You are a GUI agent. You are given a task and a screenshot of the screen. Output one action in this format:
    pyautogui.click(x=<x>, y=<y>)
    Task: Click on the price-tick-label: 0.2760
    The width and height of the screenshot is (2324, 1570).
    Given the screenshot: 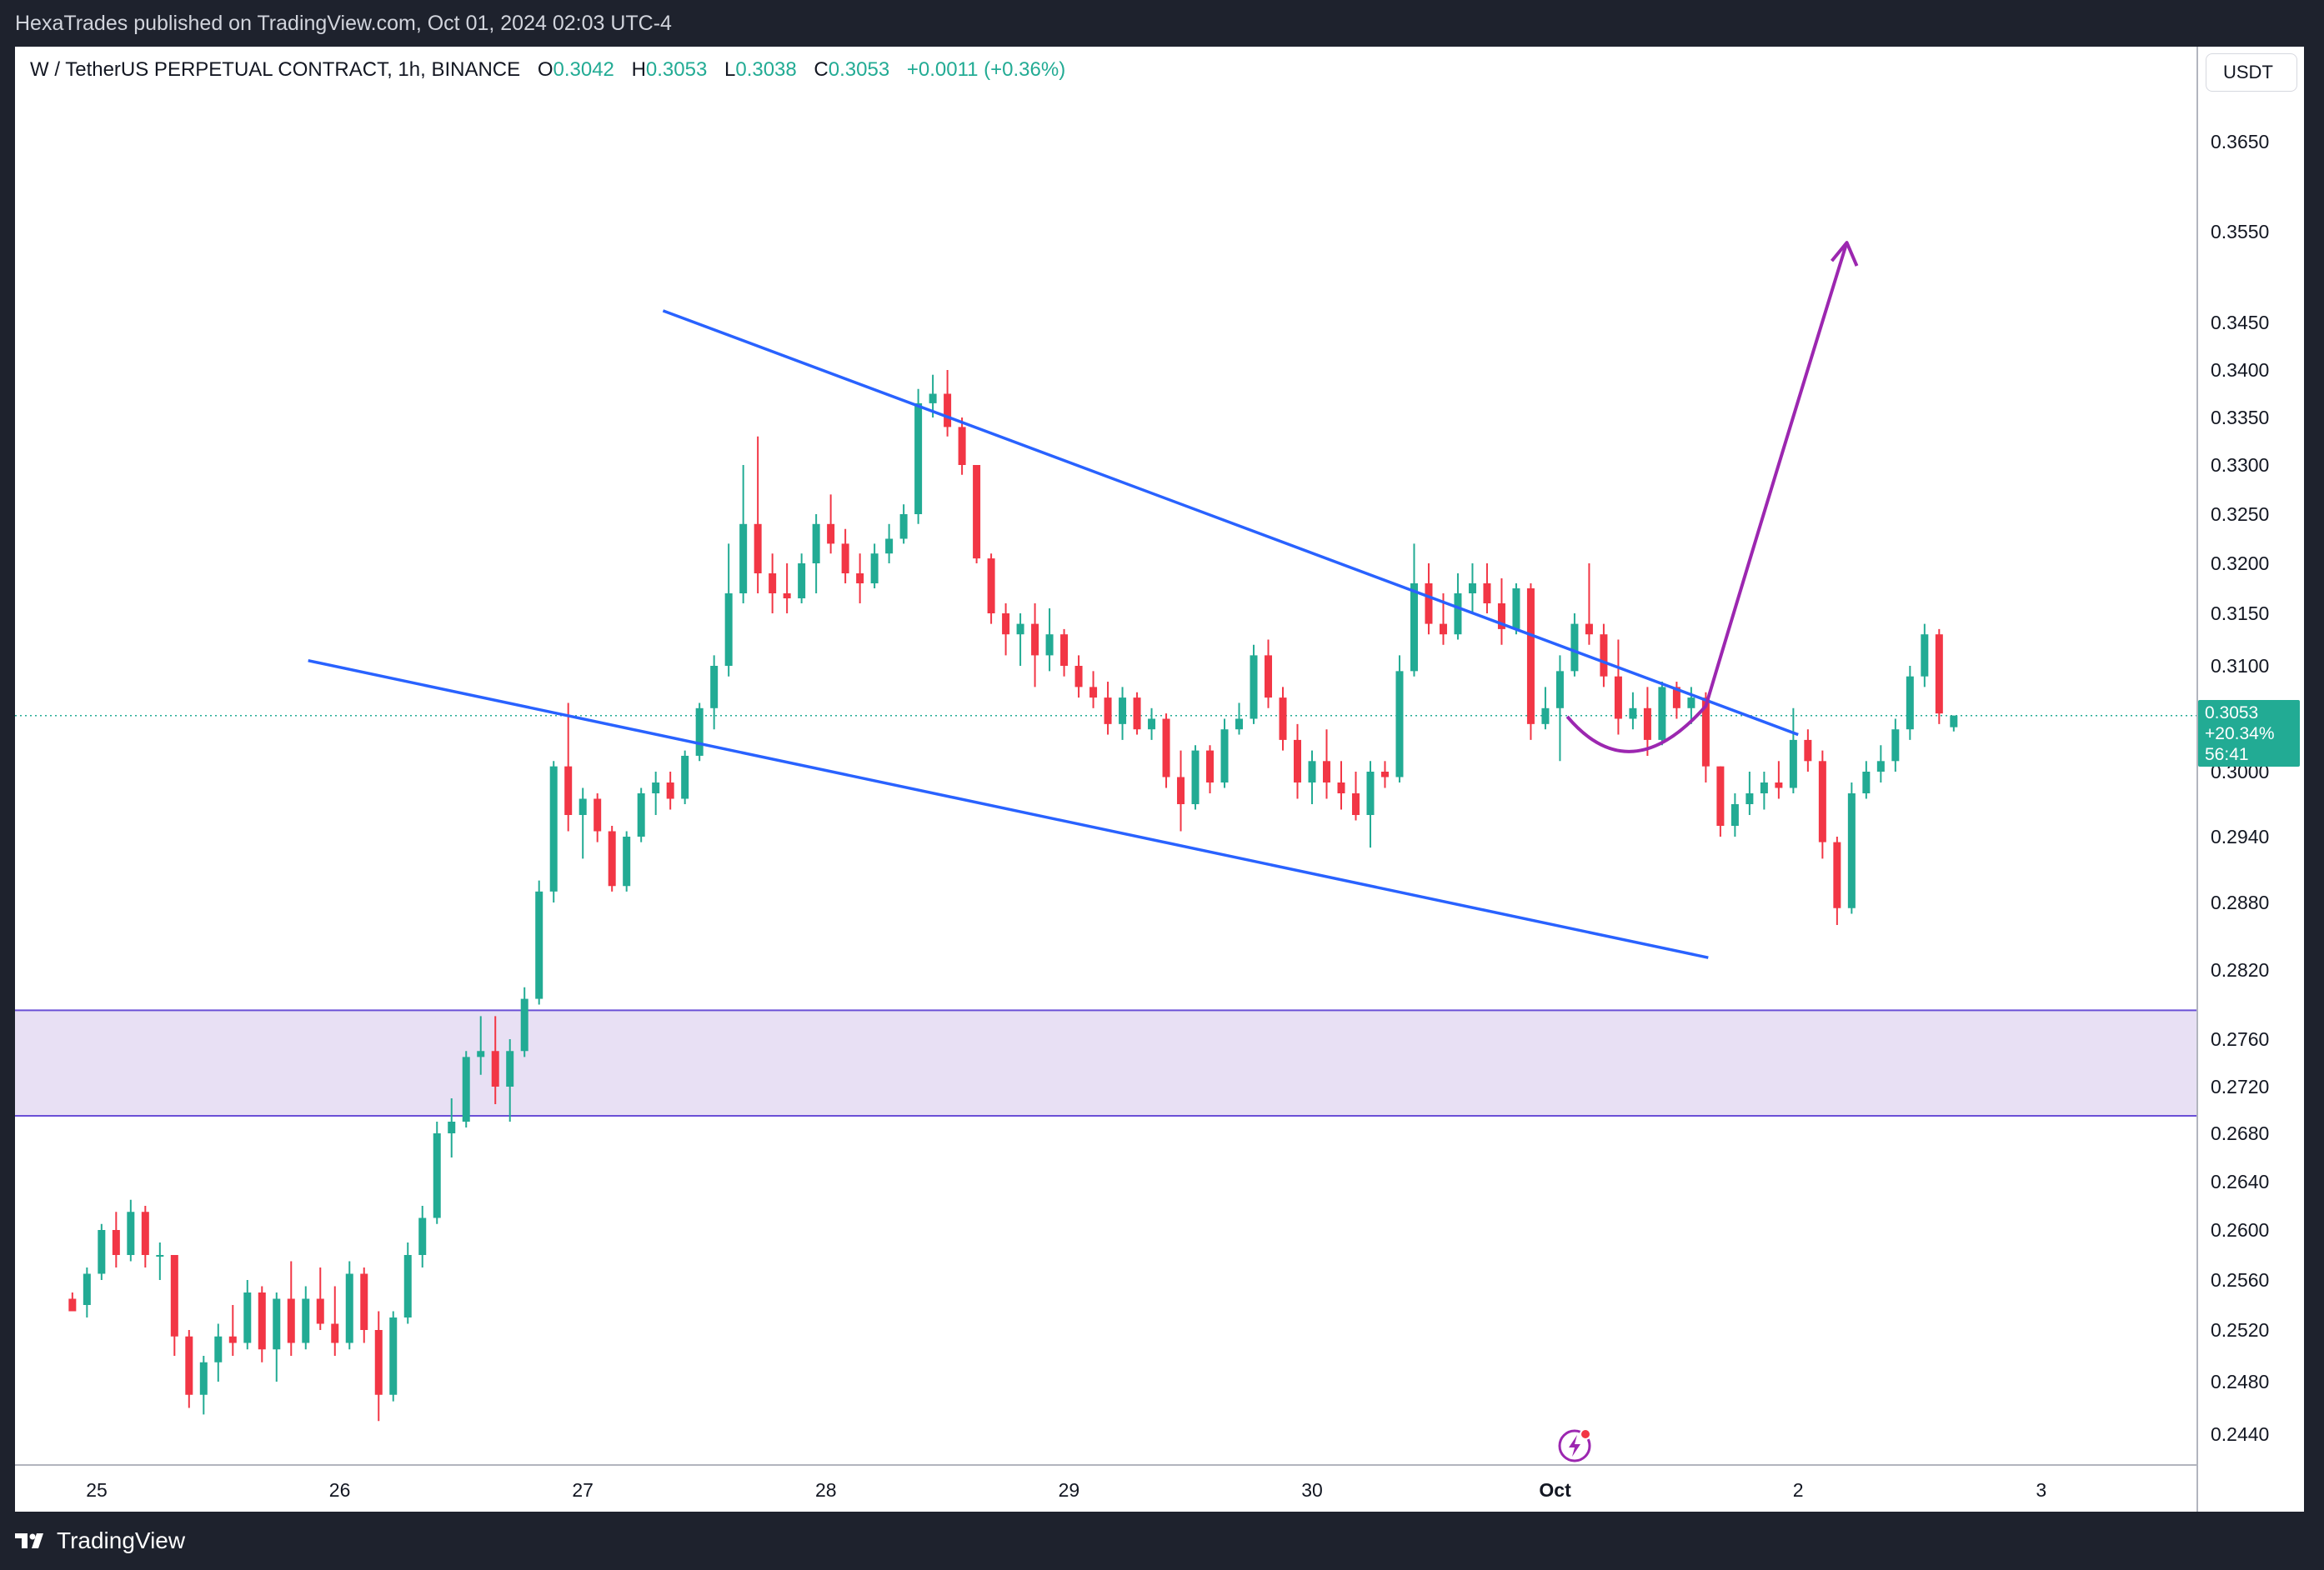 What is the action you would take?
    pyautogui.click(x=2240, y=1039)
    